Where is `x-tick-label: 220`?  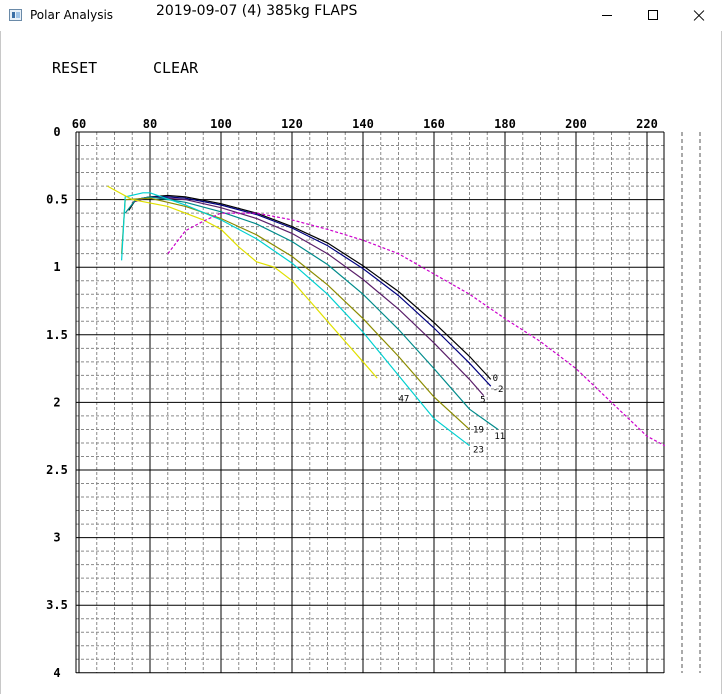 x-tick-label: 220 is located at coordinates (647, 124).